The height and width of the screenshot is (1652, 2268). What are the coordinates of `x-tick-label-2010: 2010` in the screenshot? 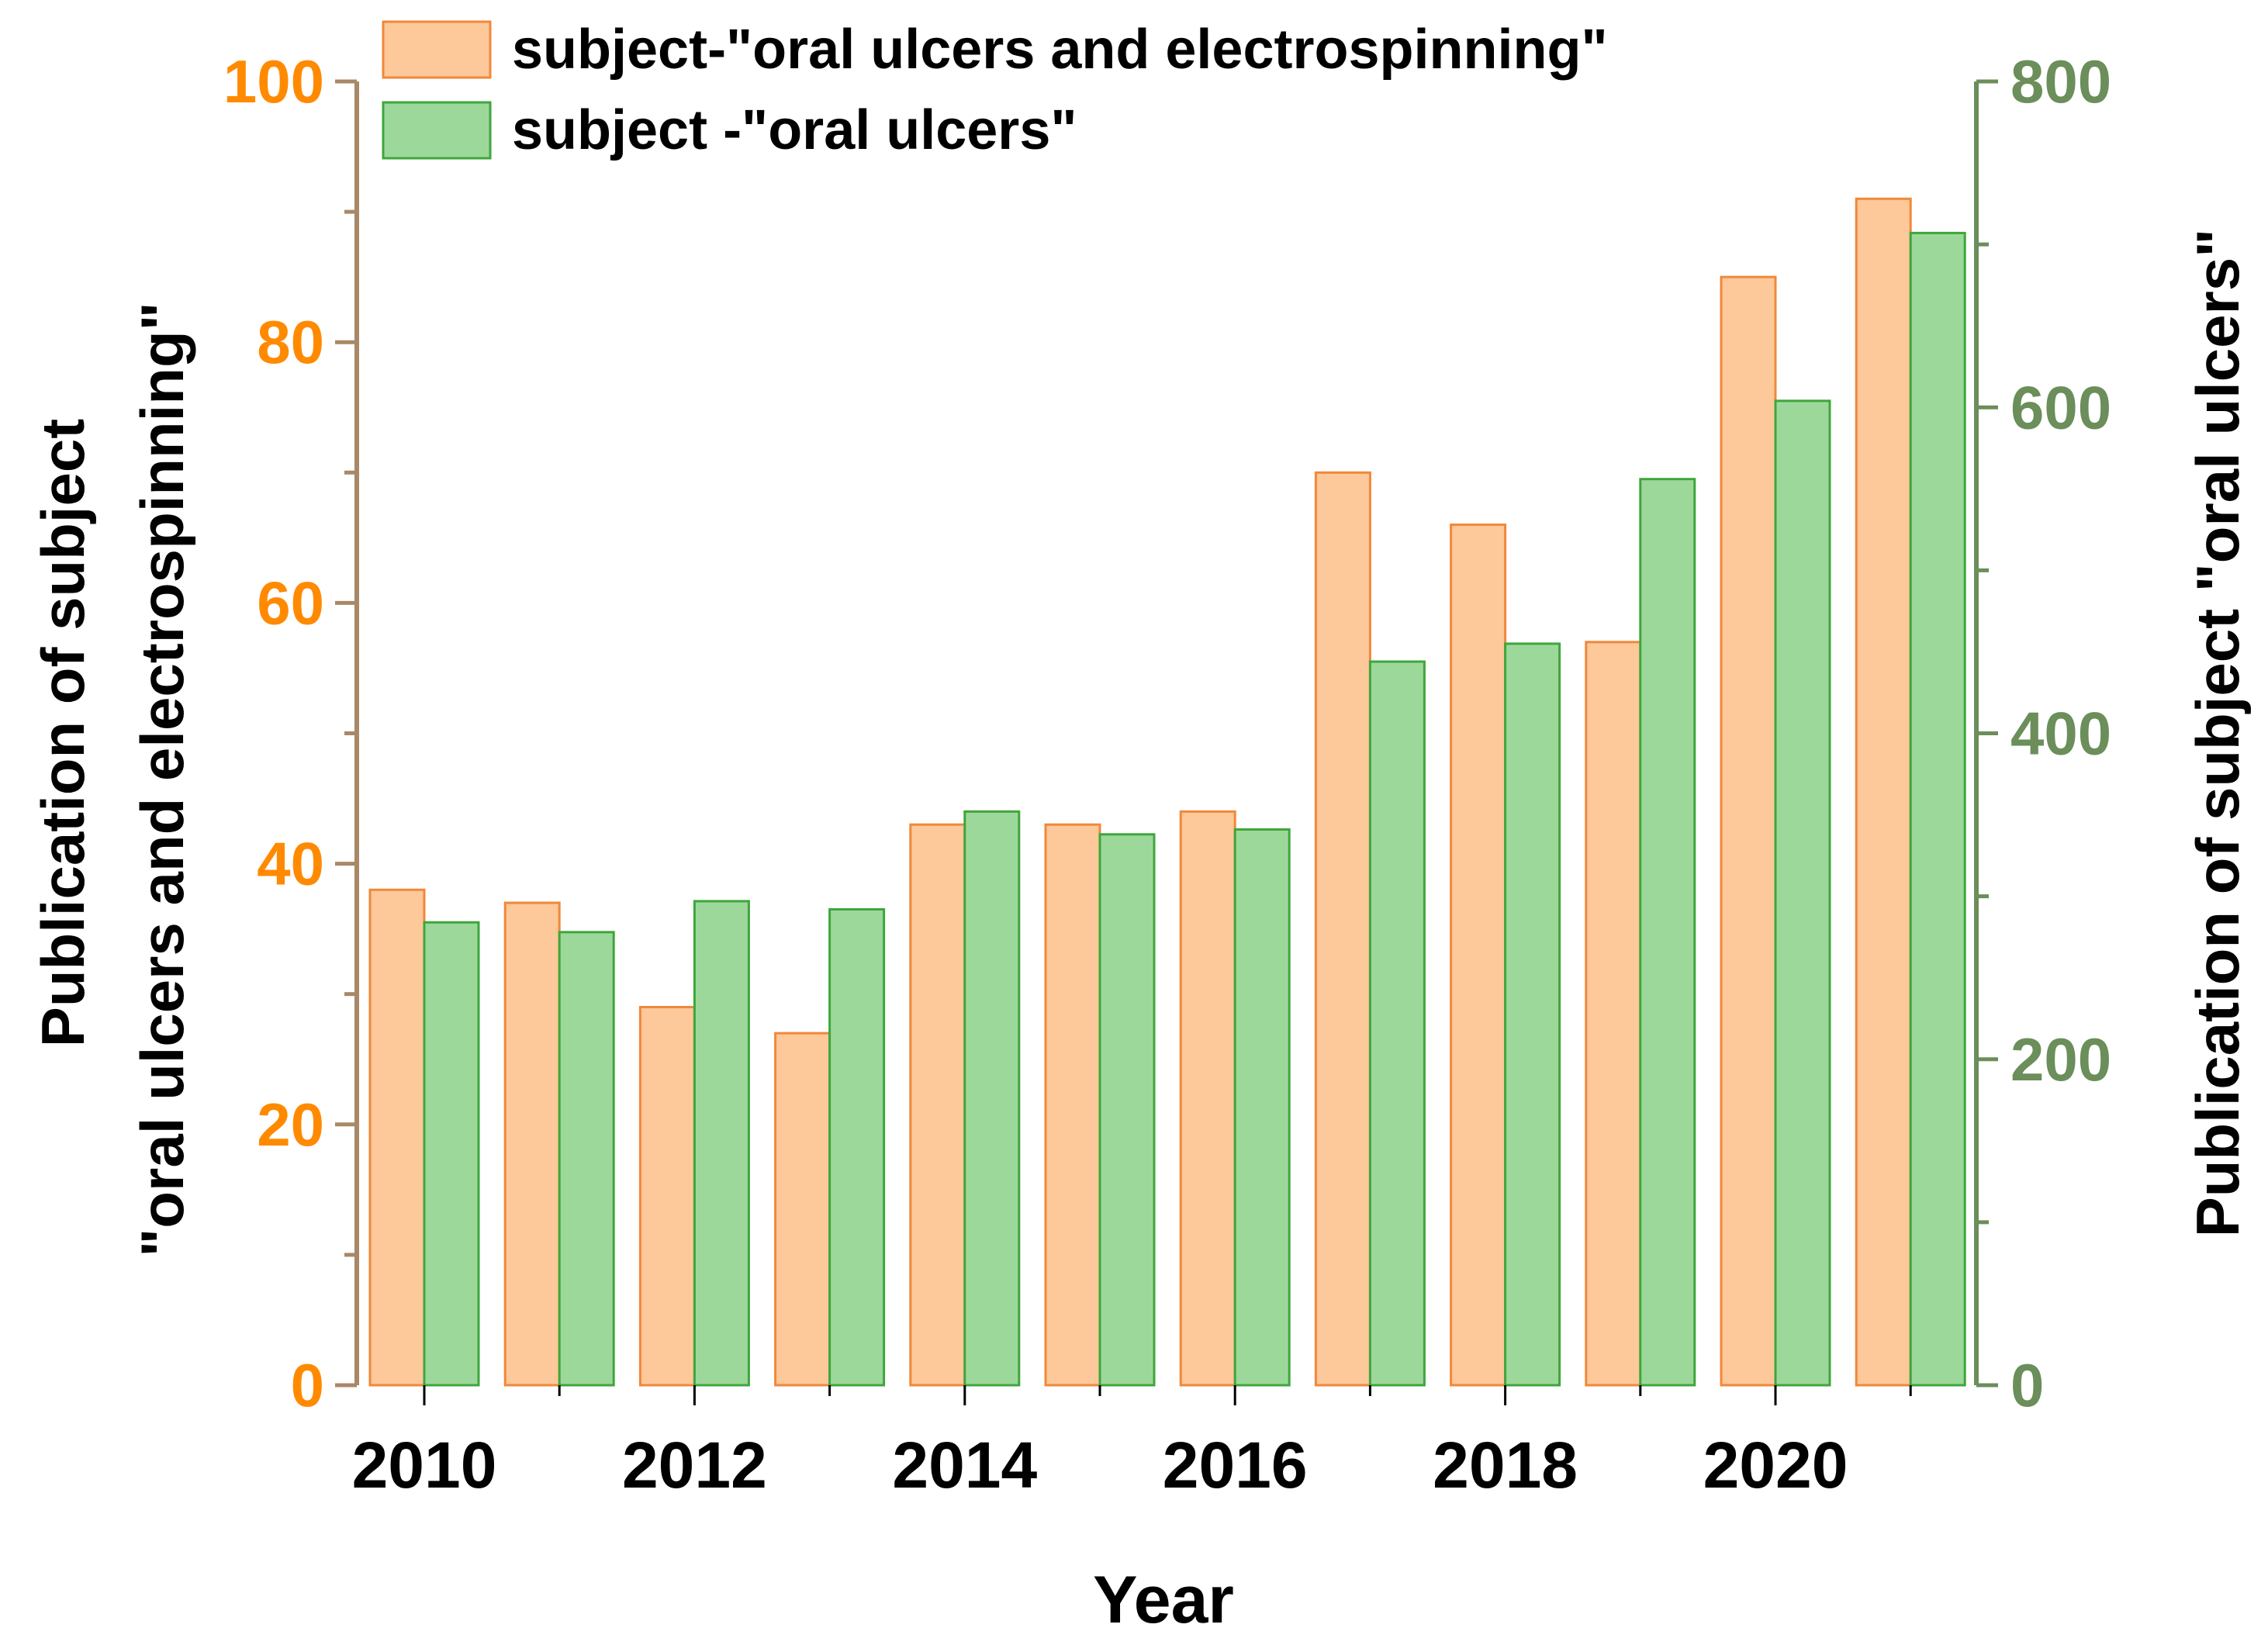 It's located at (424, 1465).